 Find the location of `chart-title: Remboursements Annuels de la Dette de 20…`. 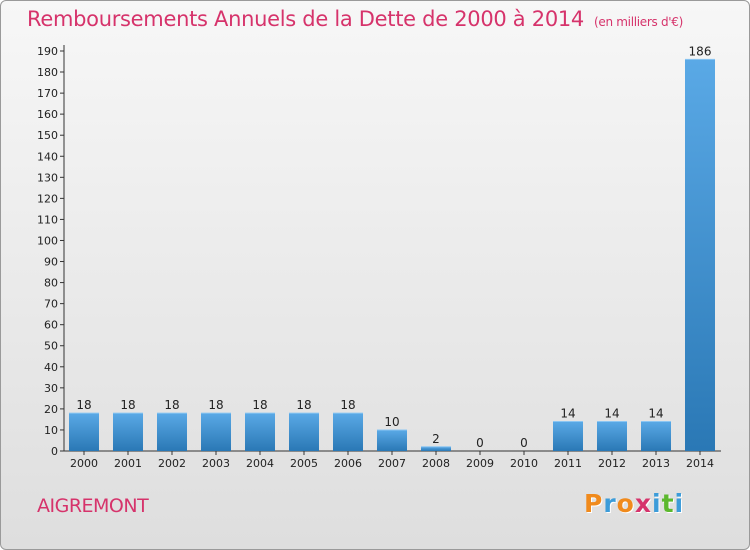

chart-title: Remboursements Annuels de la Dette de 20… is located at coordinates (355, 19).